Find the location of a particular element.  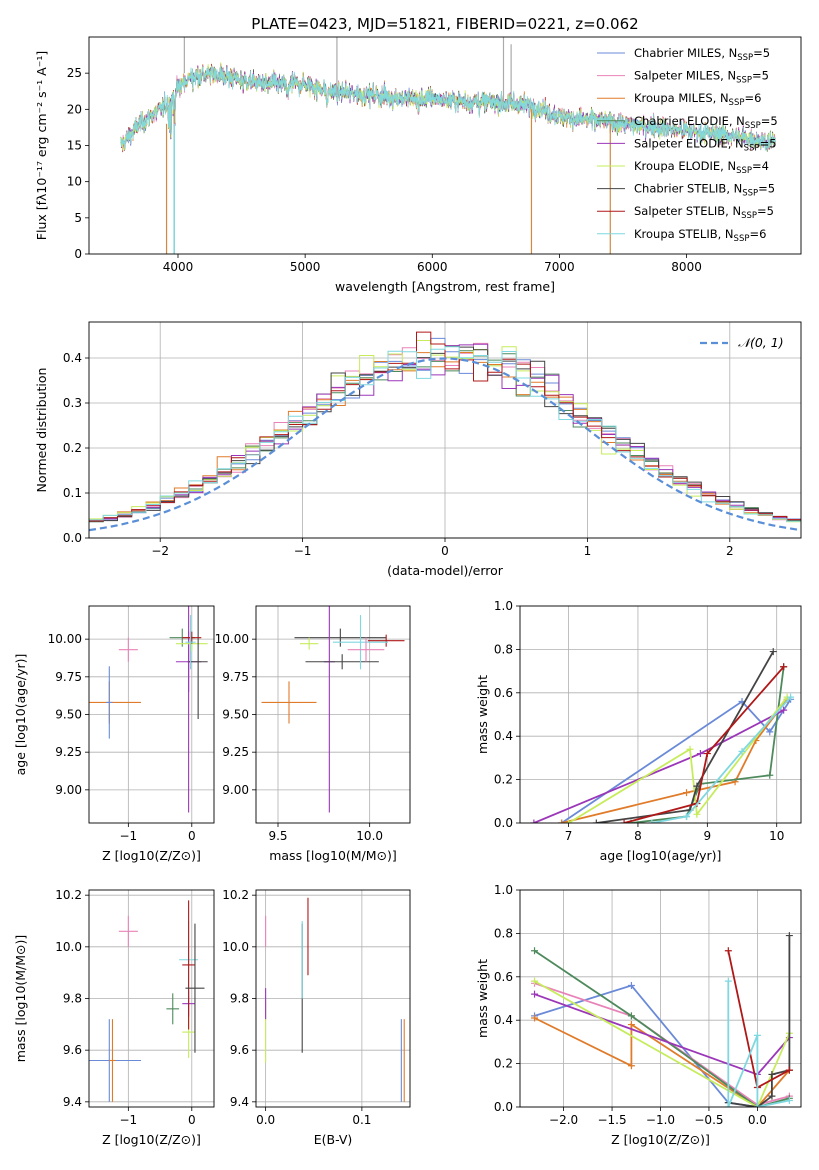

y-tick-label: 25 is located at coordinates (74, 73).